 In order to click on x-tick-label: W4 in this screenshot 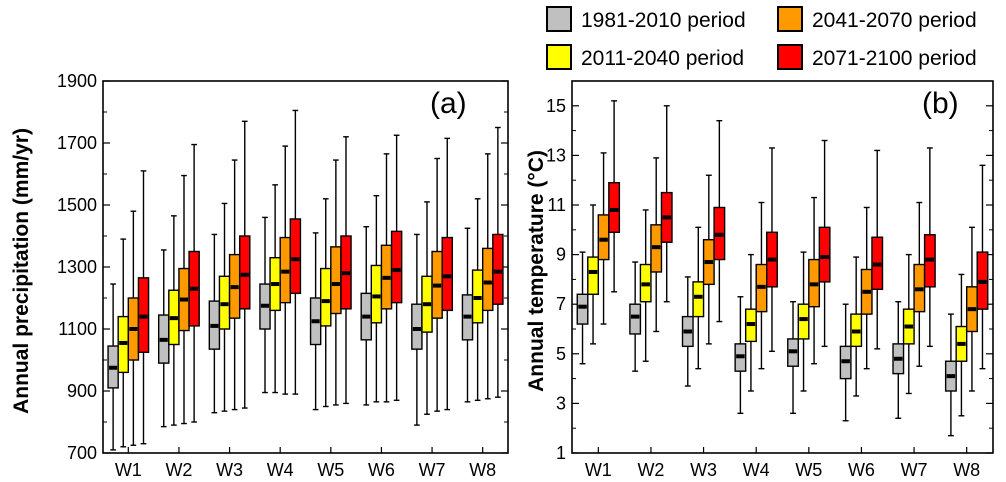, I will do `click(756, 470)`.